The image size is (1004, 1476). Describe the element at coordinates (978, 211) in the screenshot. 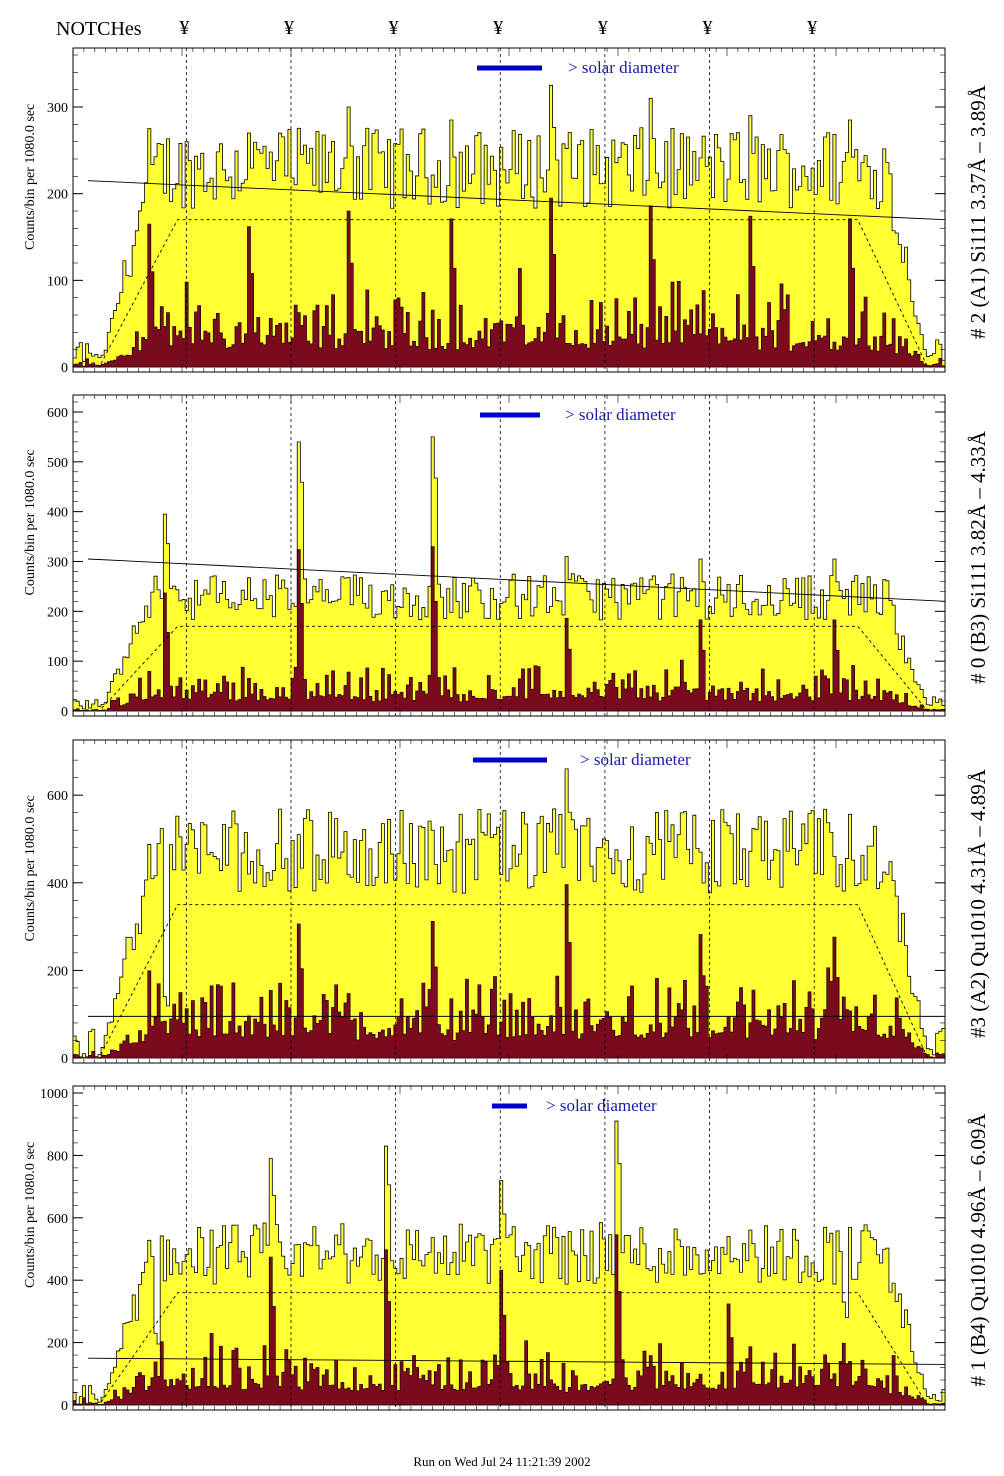

I see `panel-title: # 2 (A1) Si111 3.37Å – 3.89Å` at that location.